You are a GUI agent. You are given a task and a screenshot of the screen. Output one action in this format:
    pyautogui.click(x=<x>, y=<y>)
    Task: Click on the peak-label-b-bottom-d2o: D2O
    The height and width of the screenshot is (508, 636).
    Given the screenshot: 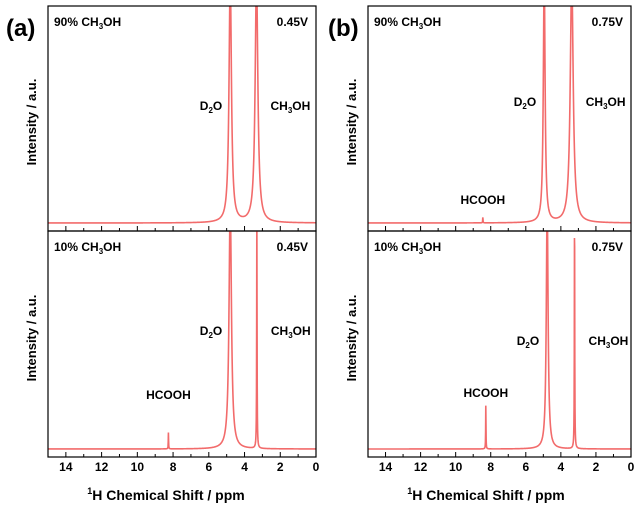 What is the action you would take?
    pyautogui.click(x=528, y=342)
    